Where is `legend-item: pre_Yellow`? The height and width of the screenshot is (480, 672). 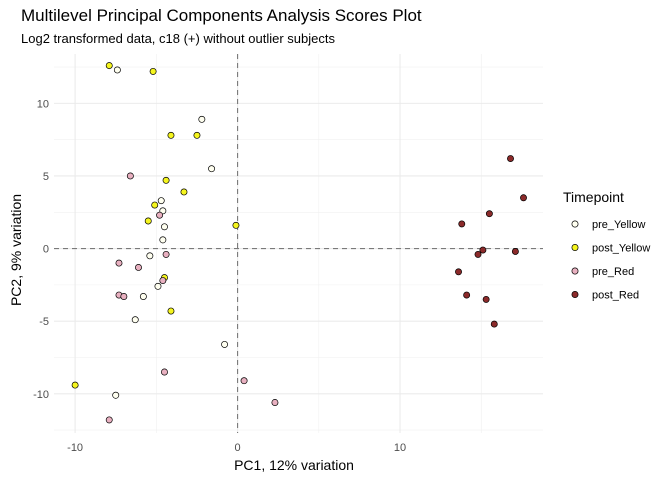 legend-item: pre_Yellow is located at coordinates (608, 225).